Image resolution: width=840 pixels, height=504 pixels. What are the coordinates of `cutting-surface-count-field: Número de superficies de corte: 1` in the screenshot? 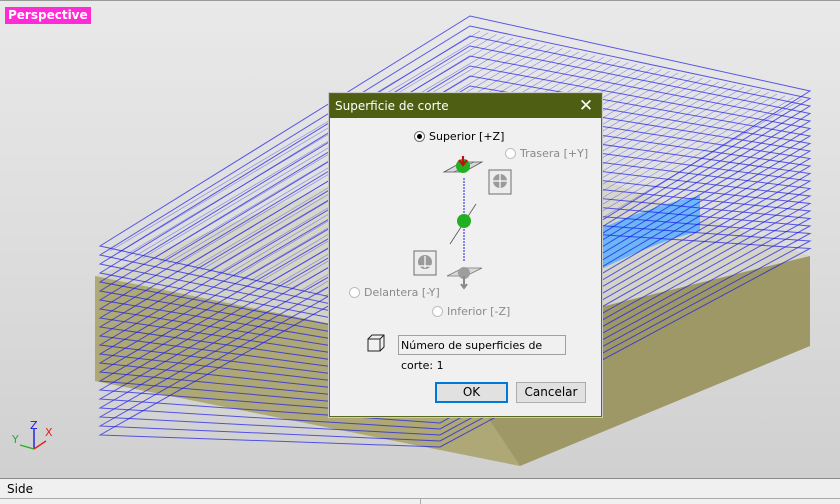 It's located at (482, 353).